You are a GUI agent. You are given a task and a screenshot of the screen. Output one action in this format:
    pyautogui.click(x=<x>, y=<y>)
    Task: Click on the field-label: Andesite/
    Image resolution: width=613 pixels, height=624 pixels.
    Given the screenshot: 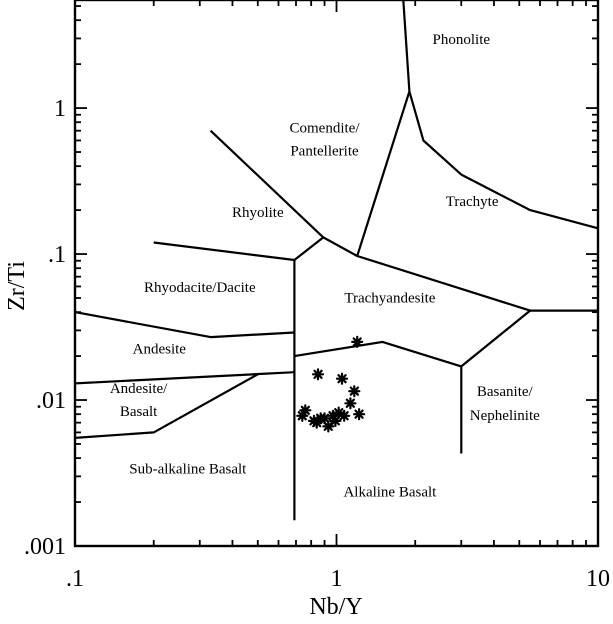 What is the action you would take?
    pyautogui.click(x=139, y=389)
    